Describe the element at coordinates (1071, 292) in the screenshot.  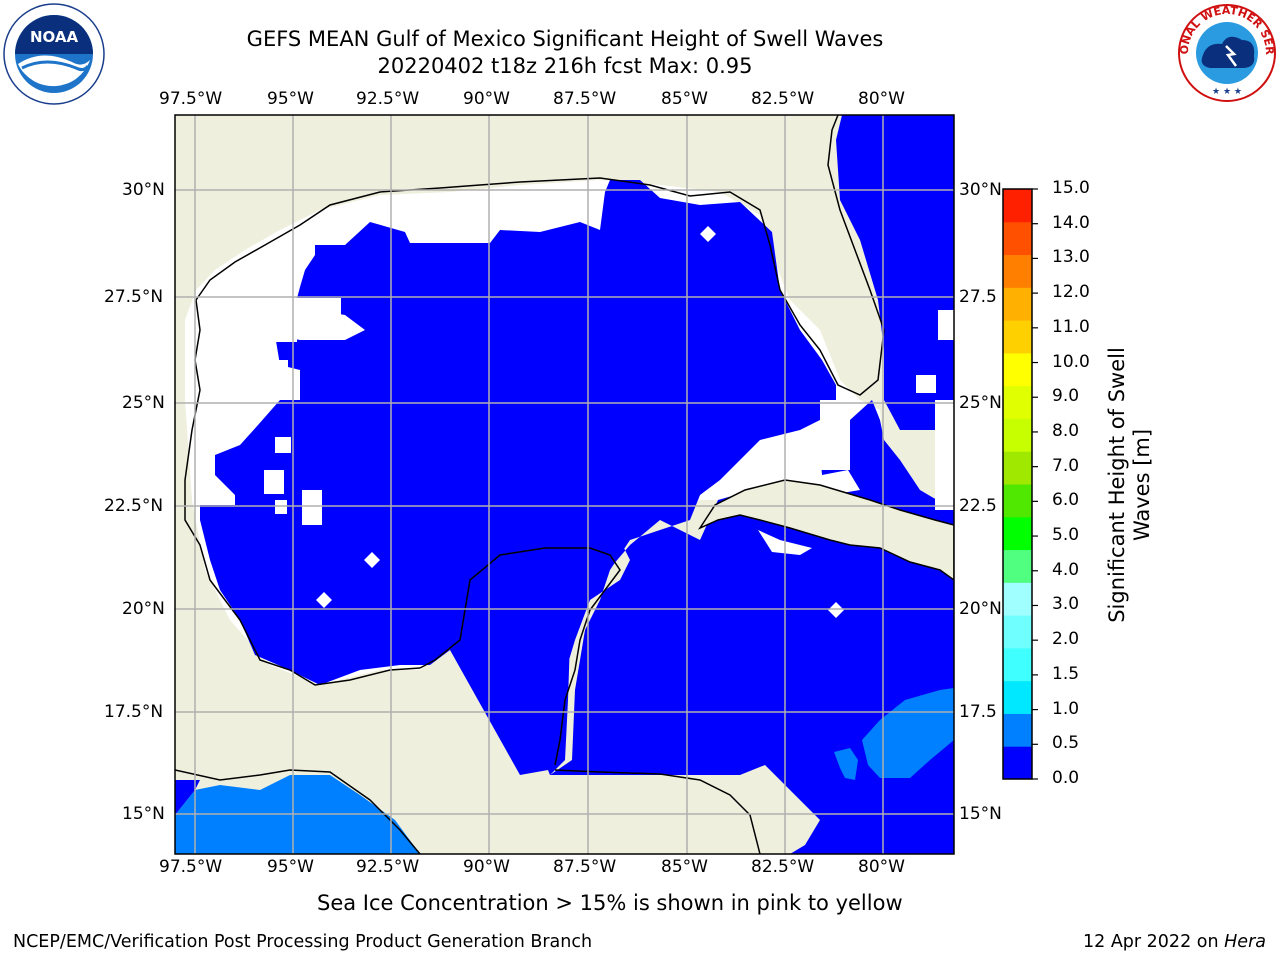
I see `colorbar-tick-label: 12.0` at that location.